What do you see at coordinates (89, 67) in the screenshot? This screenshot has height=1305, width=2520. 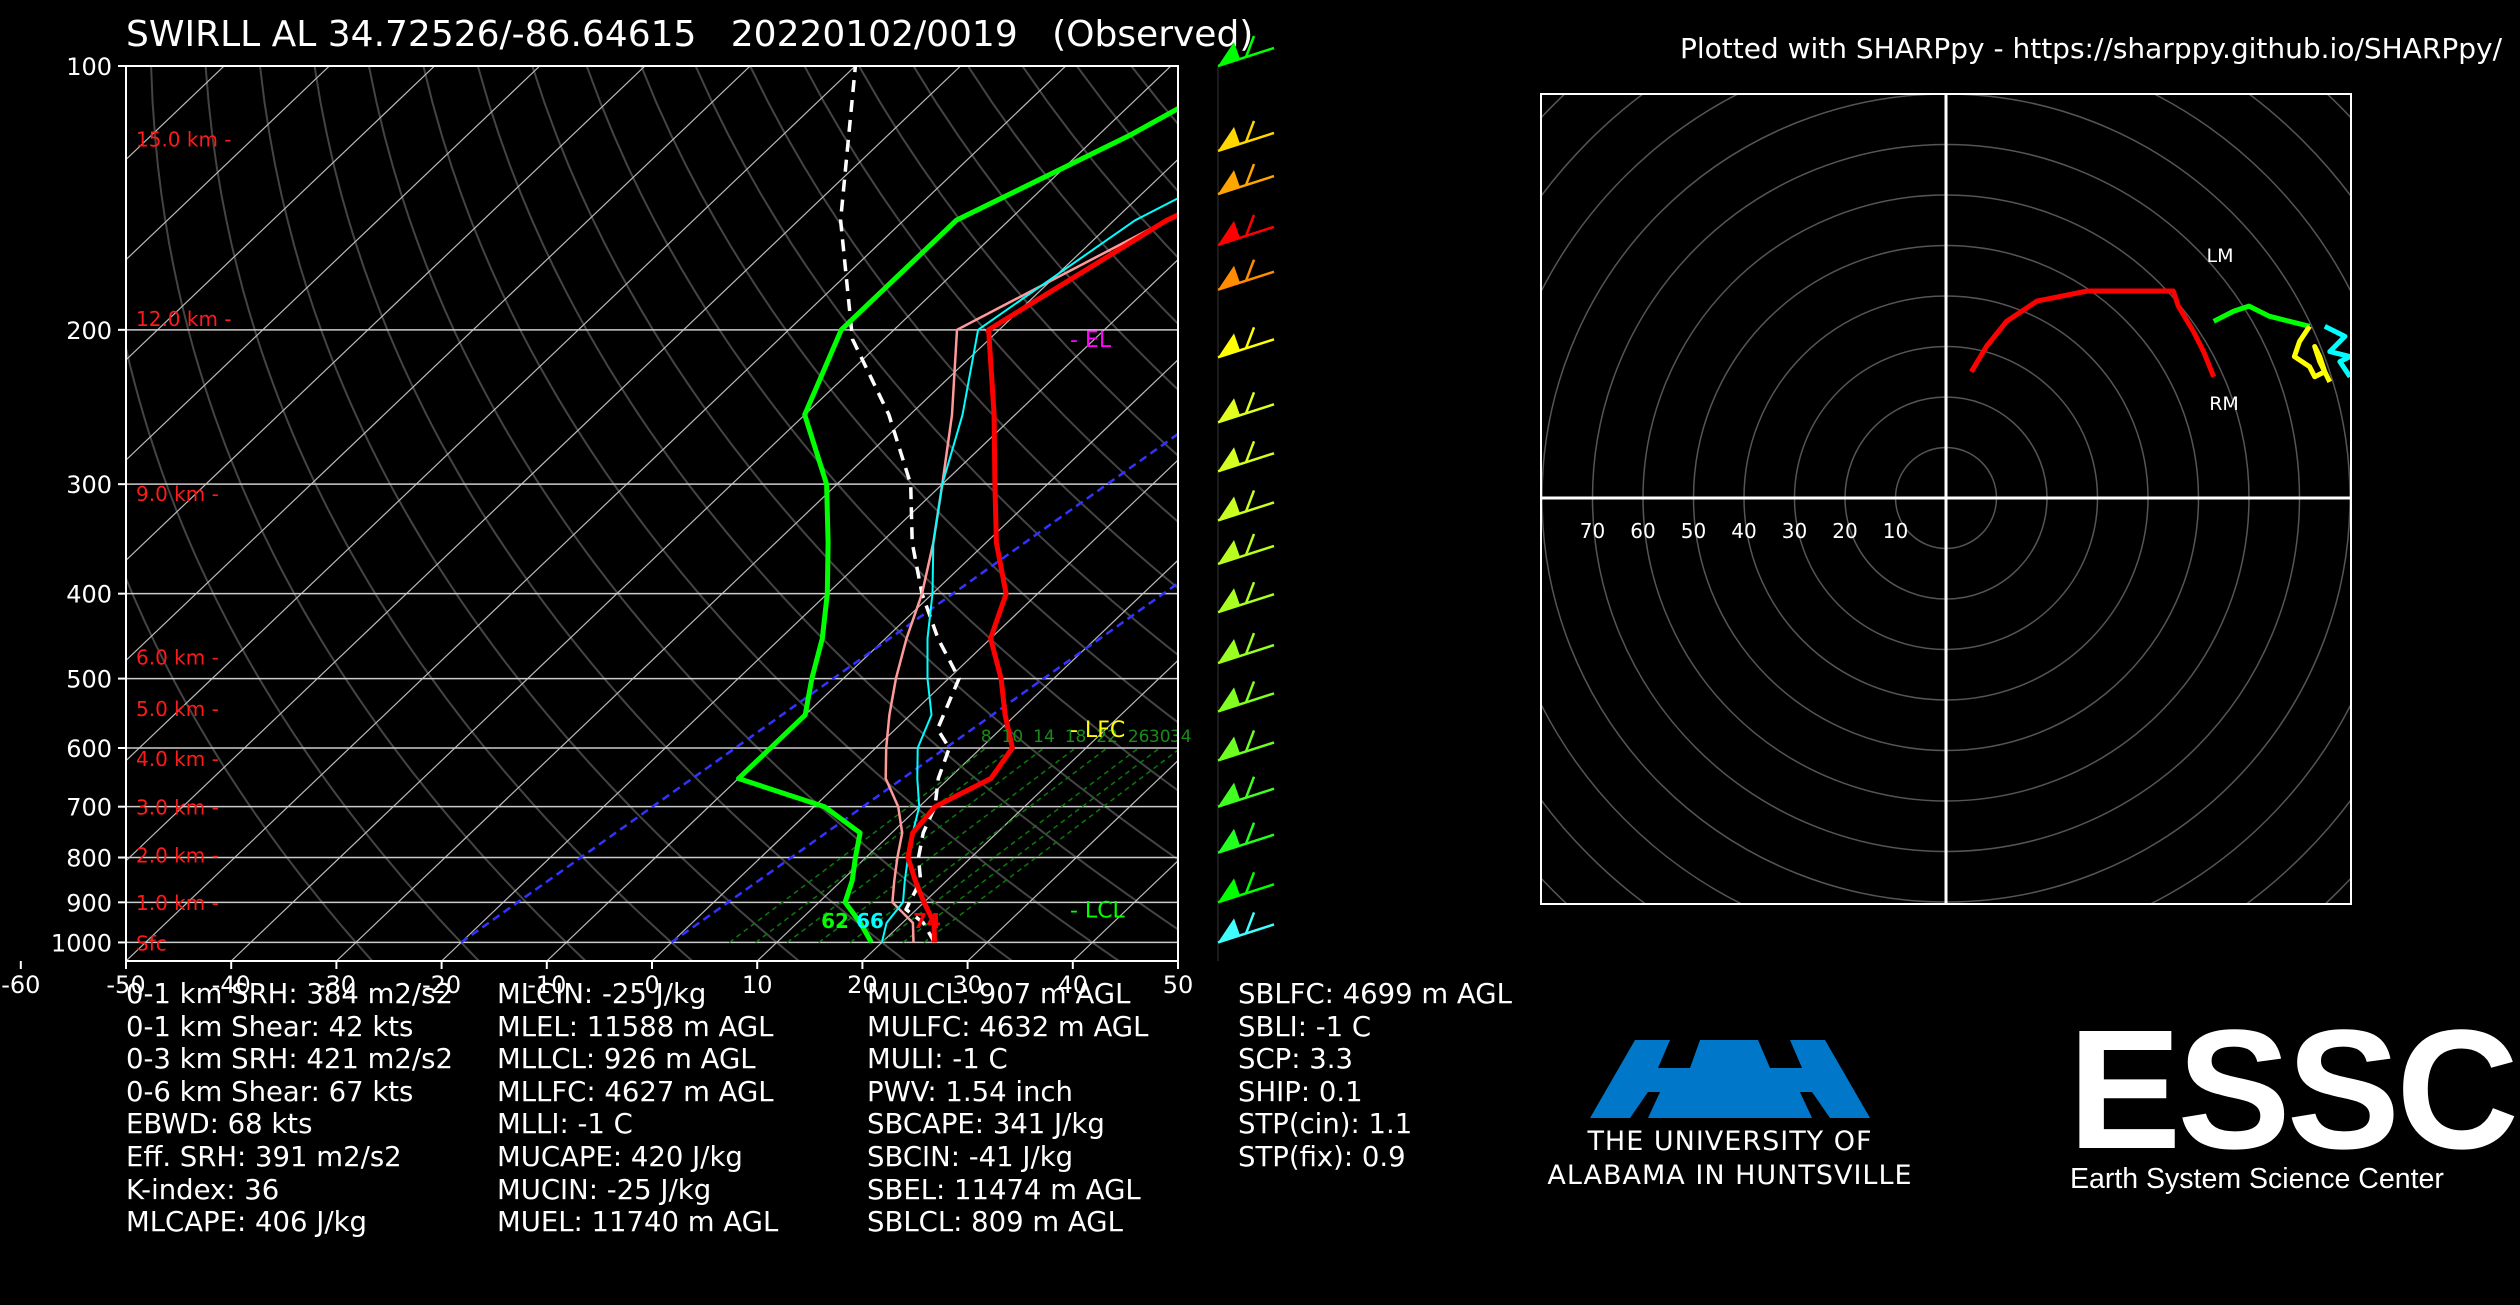 I see `p-tick-label: 100` at bounding box center [89, 67].